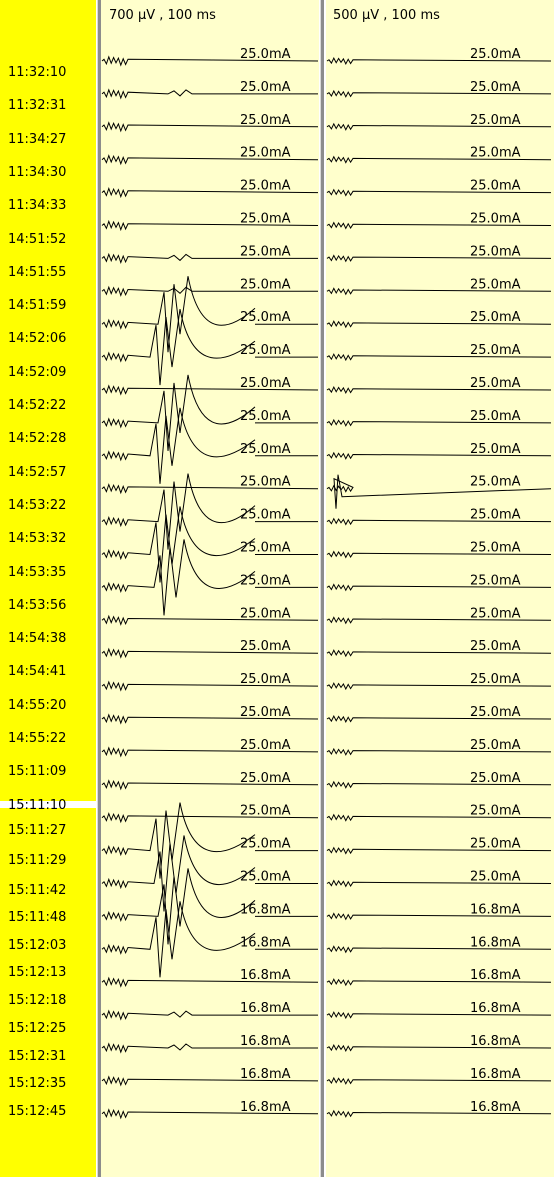 The height and width of the screenshot is (1177, 554). What do you see at coordinates (37, 306) in the screenshot?
I see `timestamp-label: 14:51:59` at bounding box center [37, 306].